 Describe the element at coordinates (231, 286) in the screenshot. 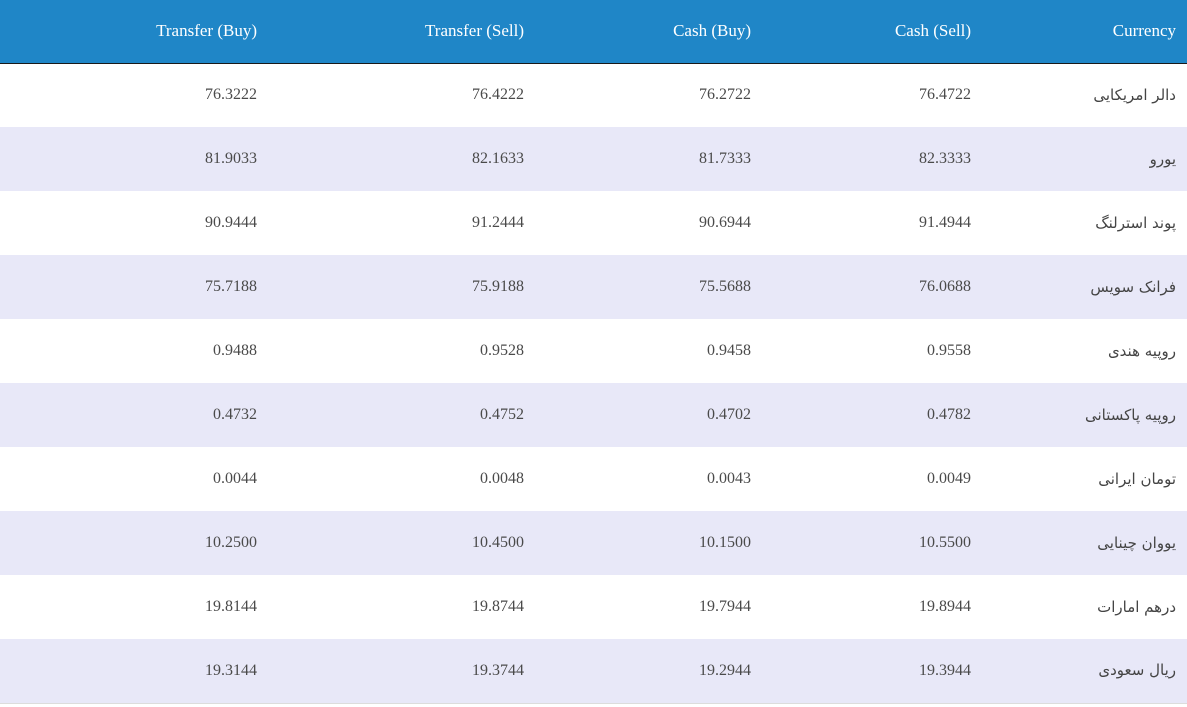

I see `cell-transfer-buy: 75.7188` at that location.